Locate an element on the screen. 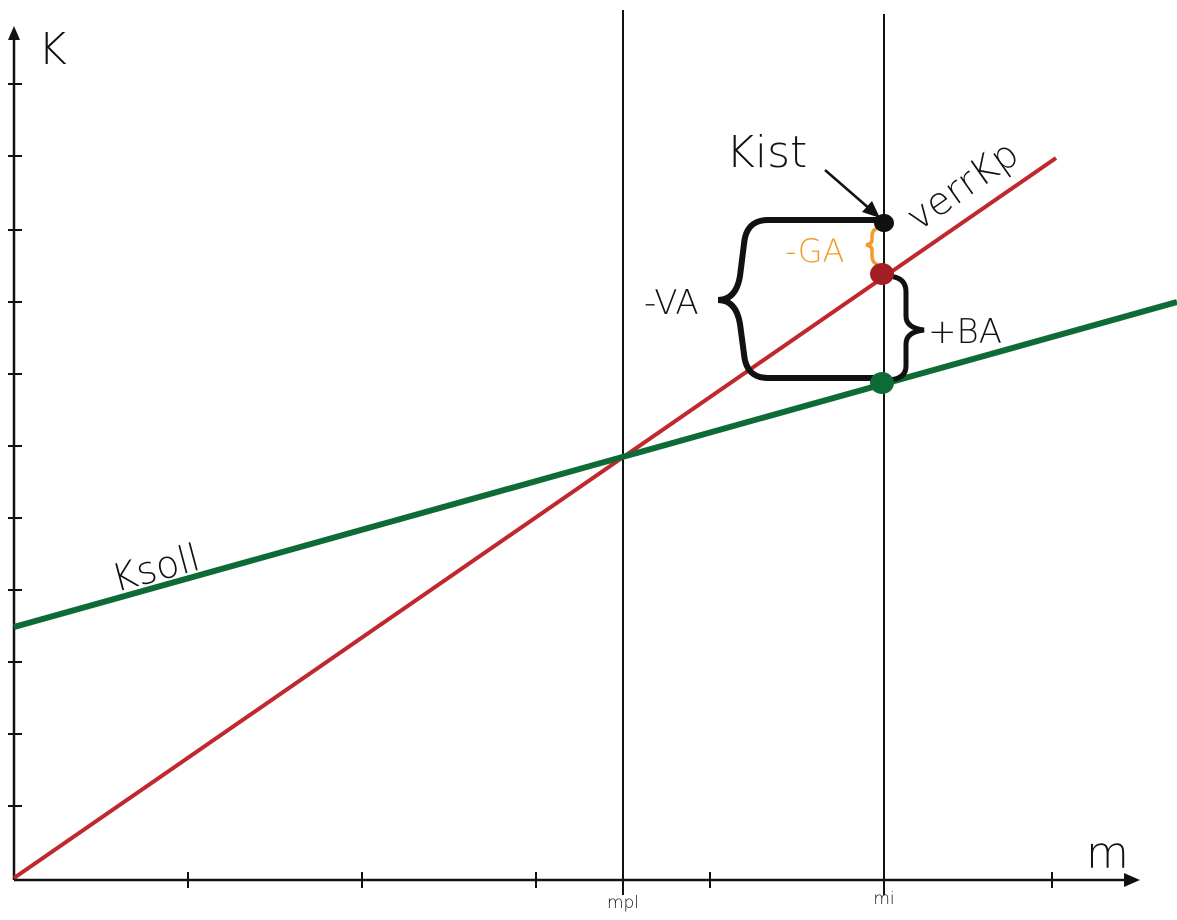  va-brace is located at coordinates (801, 299).